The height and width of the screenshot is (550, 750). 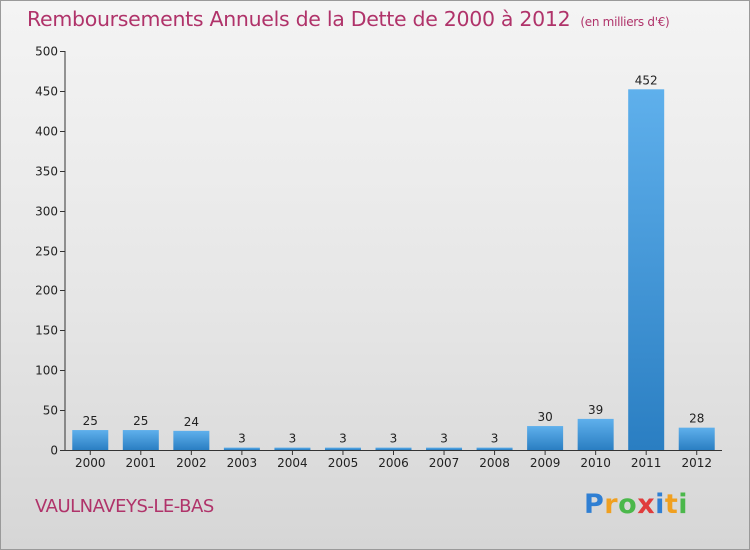 What do you see at coordinates (494, 448) in the screenshot?
I see `bar-2008` at bounding box center [494, 448].